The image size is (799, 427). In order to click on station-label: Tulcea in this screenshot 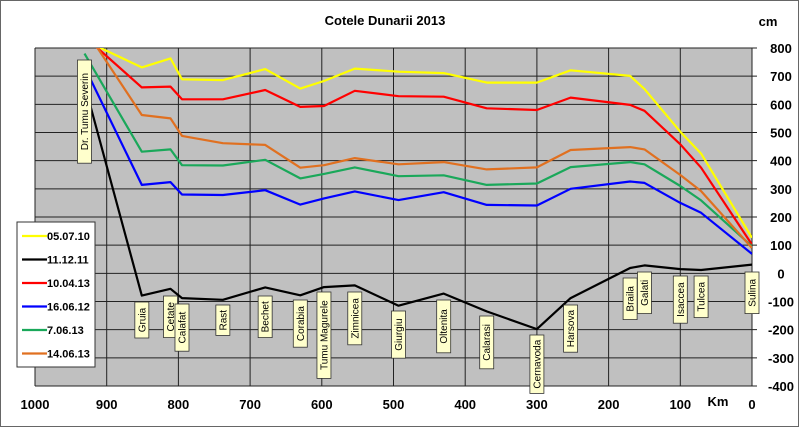, I will do `click(701, 296)`.